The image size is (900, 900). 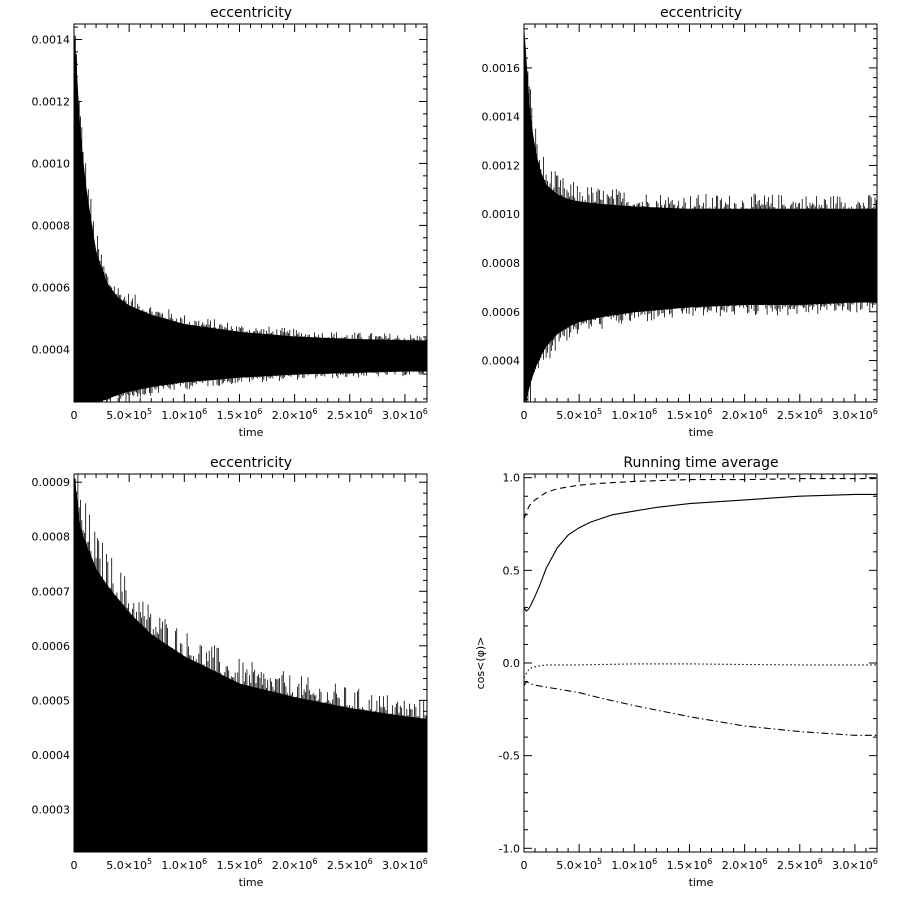 What do you see at coordinates (51, 591) in the screenshot?
I see `y-tick-label: 0.0007` at bounding box center [51, 591].